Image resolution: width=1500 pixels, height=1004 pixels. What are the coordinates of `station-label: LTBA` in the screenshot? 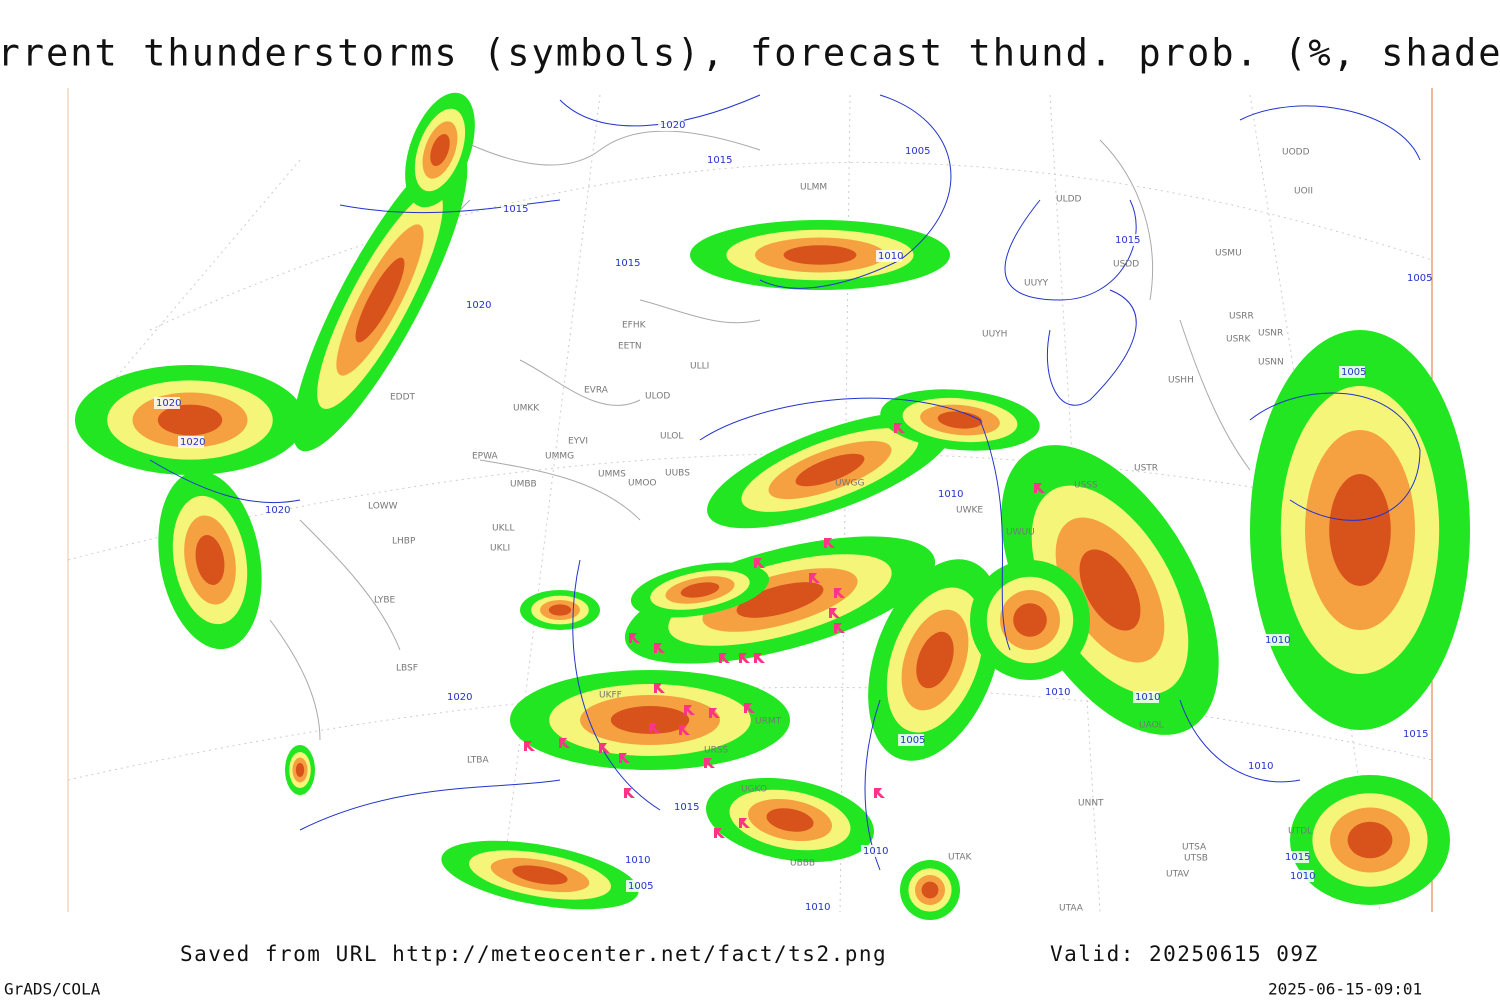 It's located at (478, 761).